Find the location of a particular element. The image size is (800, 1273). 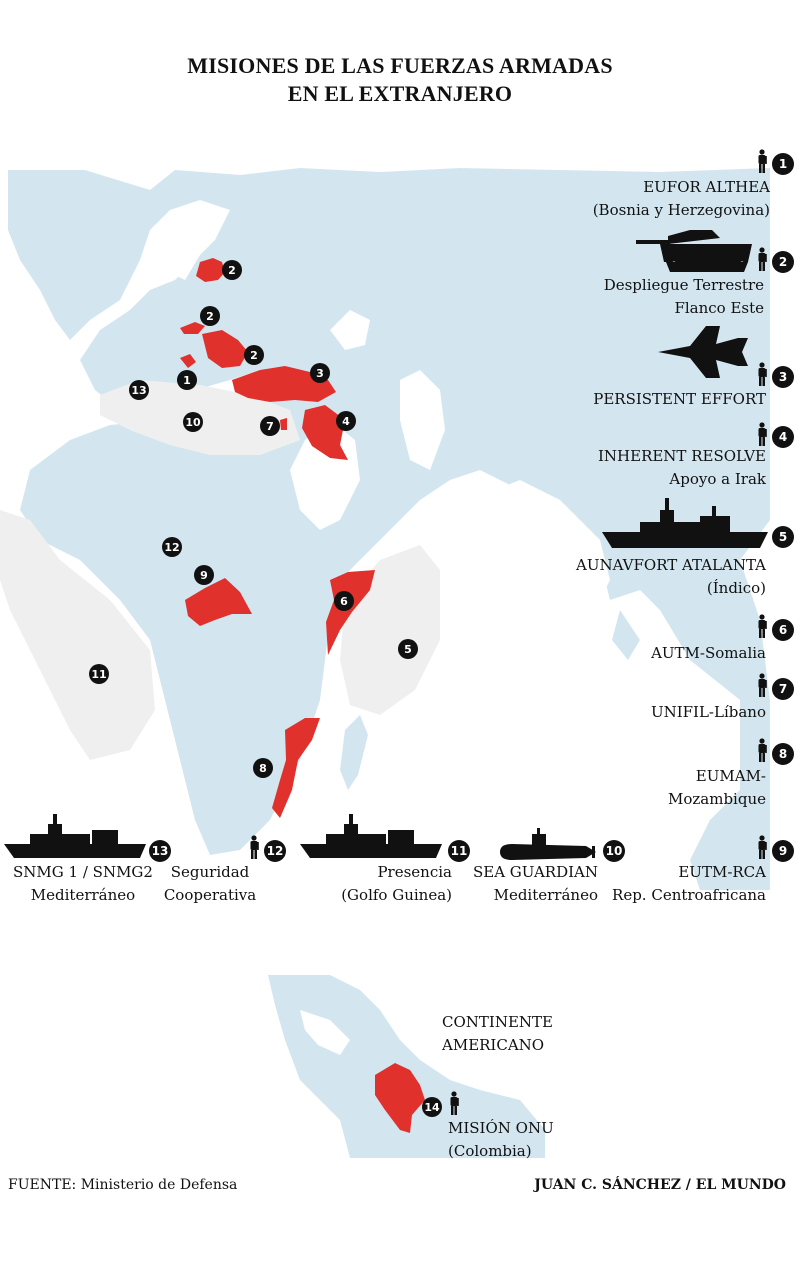

legend-label-13: SNMG 1 / SNMG2 Mediterráneo is located at coordinates (83, 883).